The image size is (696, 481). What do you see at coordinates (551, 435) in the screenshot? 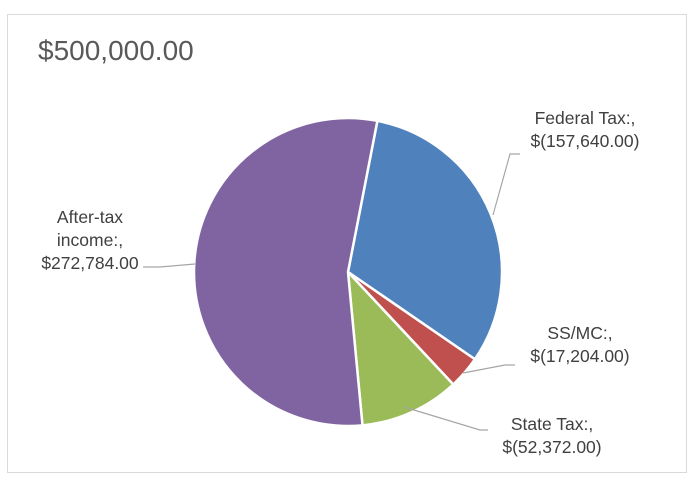
I see `data-label-state-tax: State Tax:, $(52,372.00)` at bounding box center [551, 435].